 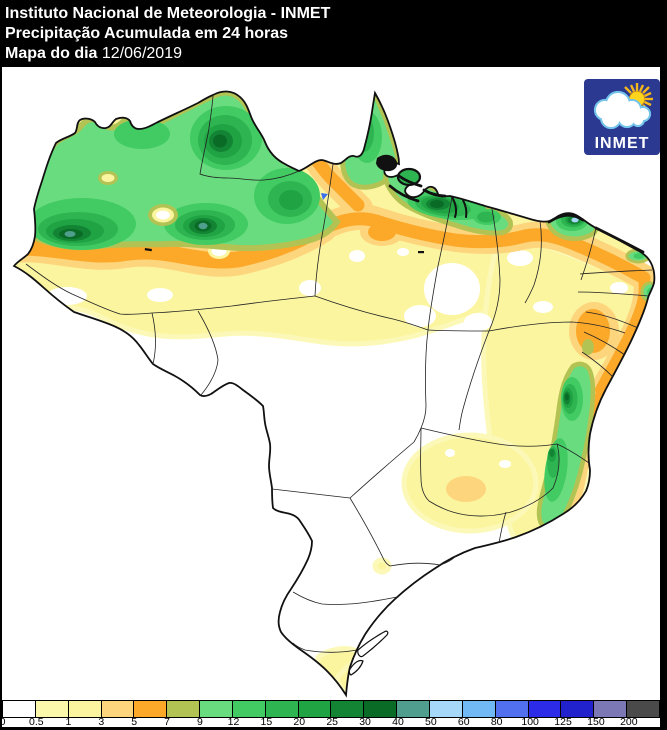 I want to click on legend-labels: 0 0.5 1 3 5 7 9 12 15 20 25 30 40 50 60 80 100 125 150 200, so click(x=333, y=722).